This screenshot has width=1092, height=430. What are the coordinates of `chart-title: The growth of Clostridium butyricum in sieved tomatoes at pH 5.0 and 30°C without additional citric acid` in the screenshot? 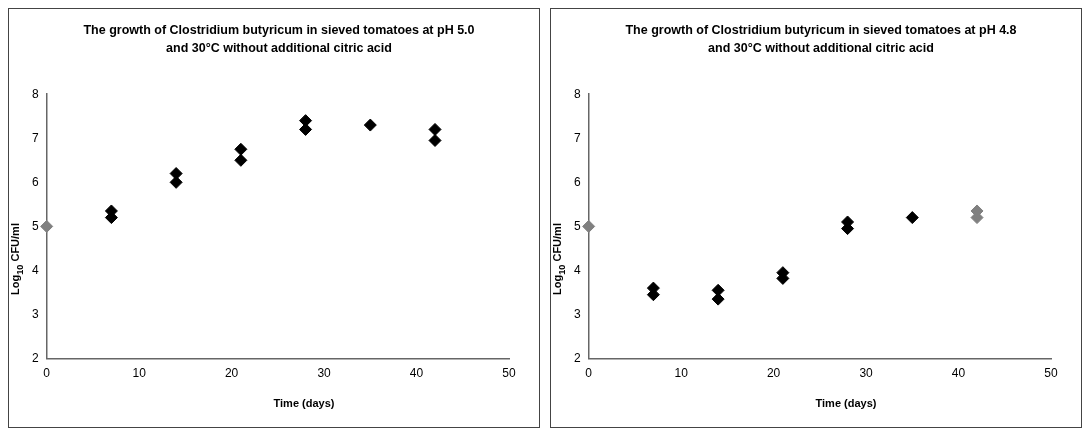 It's located at (279, 39).